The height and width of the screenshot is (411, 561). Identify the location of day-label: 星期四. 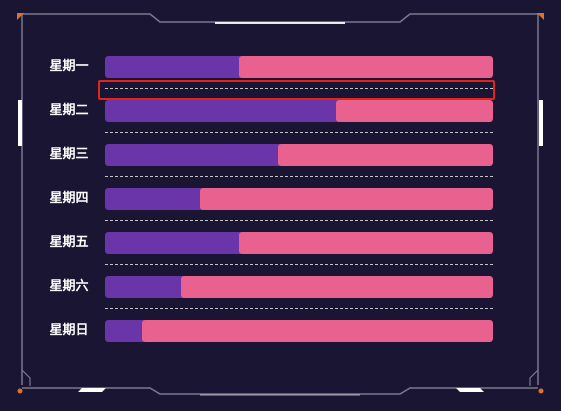
(69, 198).